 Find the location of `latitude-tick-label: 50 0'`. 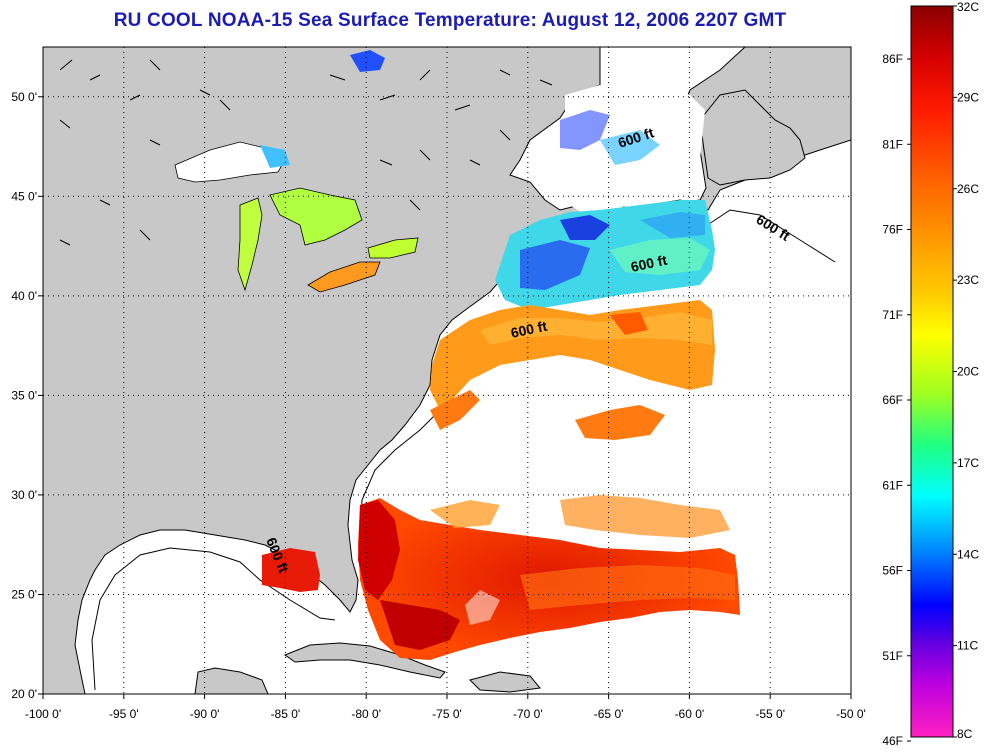

latitude-tick-label: 50 0' is located at coordinates (24, 97).